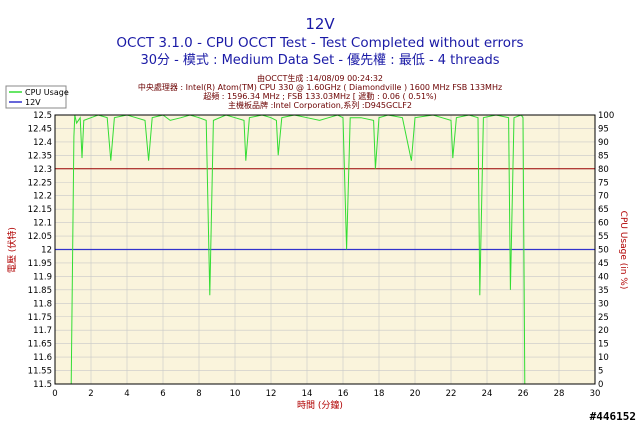 The width and height of the screenshot is (640, 427). Describe the element at coordinates (603, 143) in the screenshot. I see `y2-tick-label: 90` at that location.